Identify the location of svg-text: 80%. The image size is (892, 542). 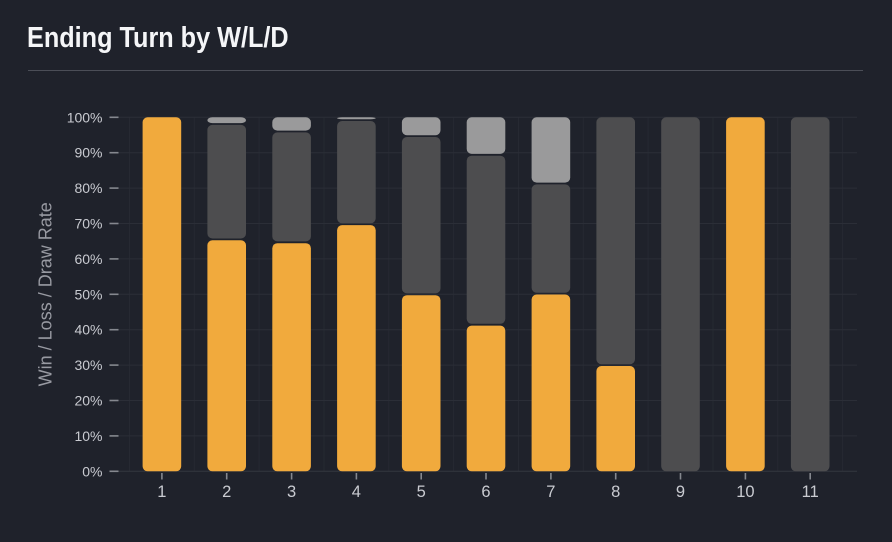
(88, 188).